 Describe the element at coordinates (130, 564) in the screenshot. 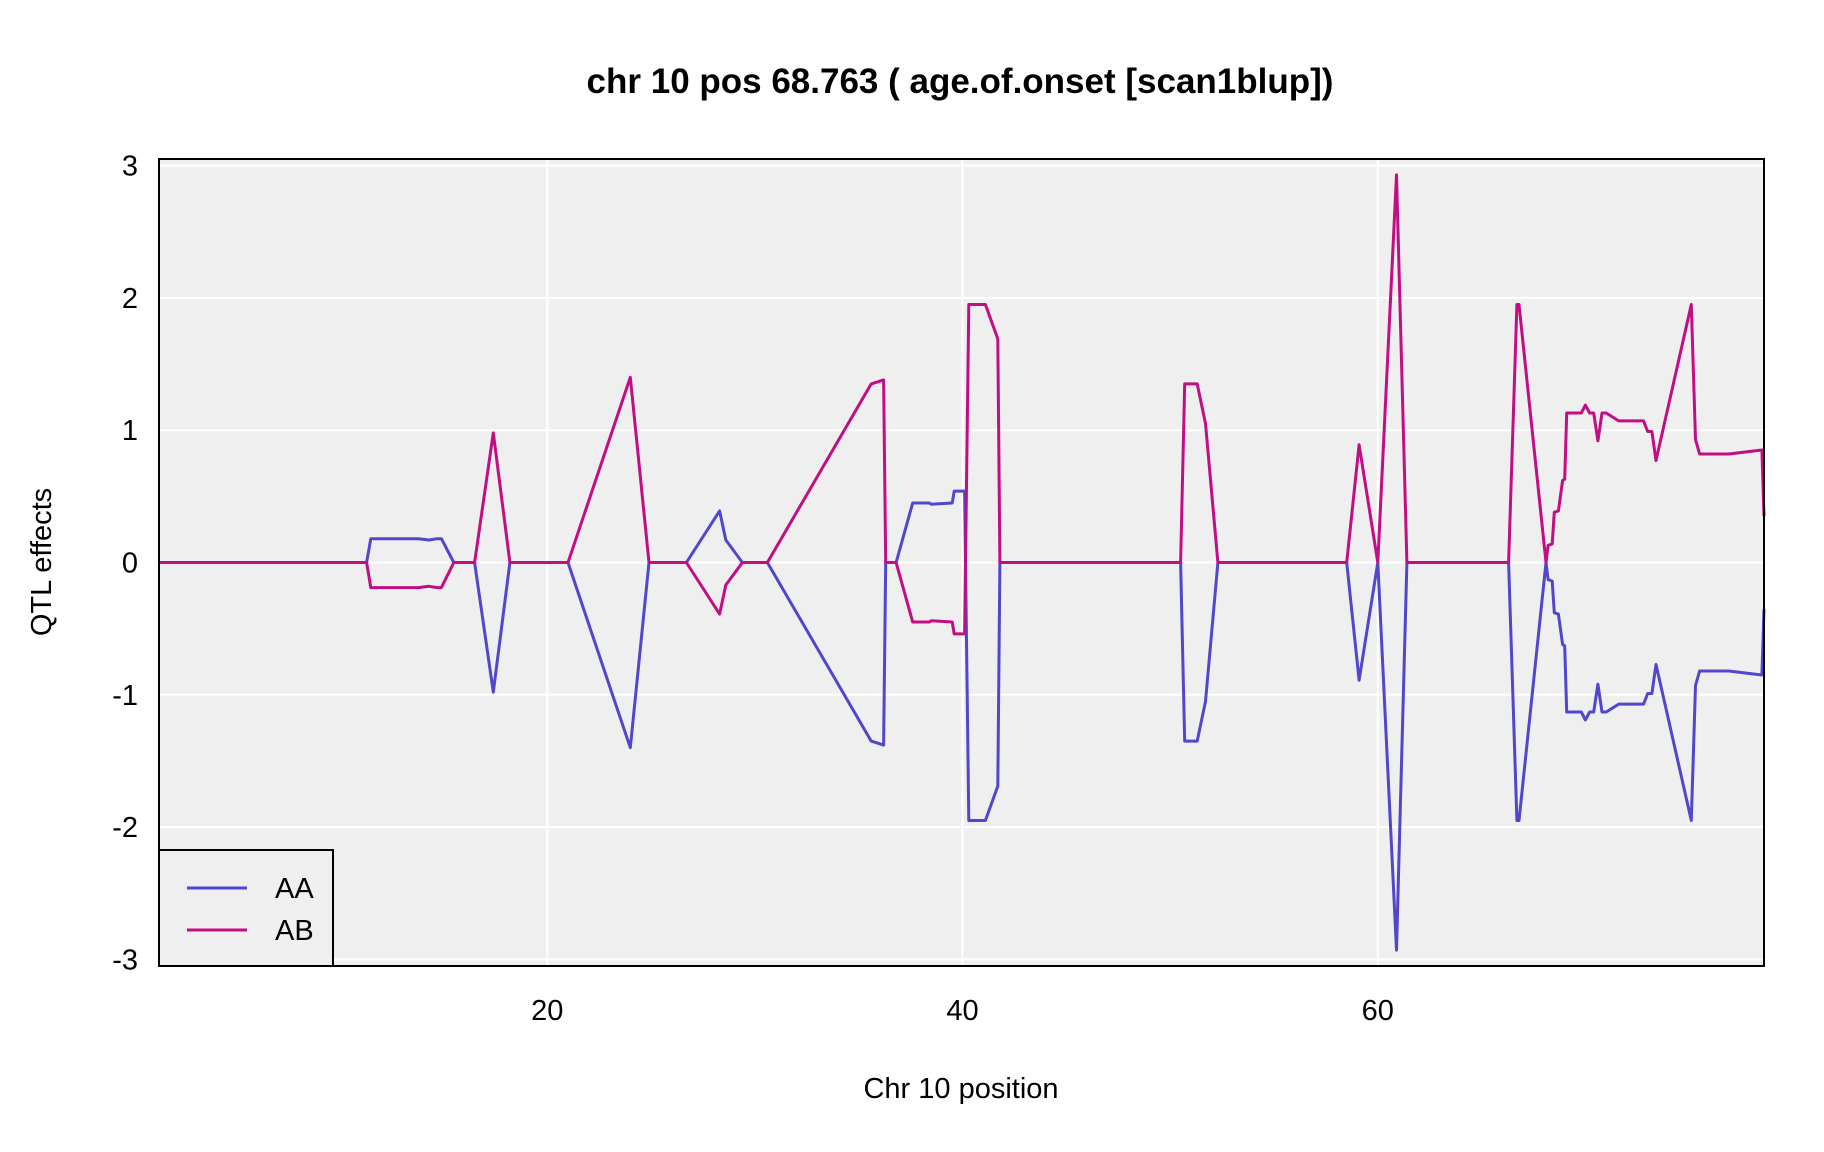

I see `y-tick-label: 0` at that location.